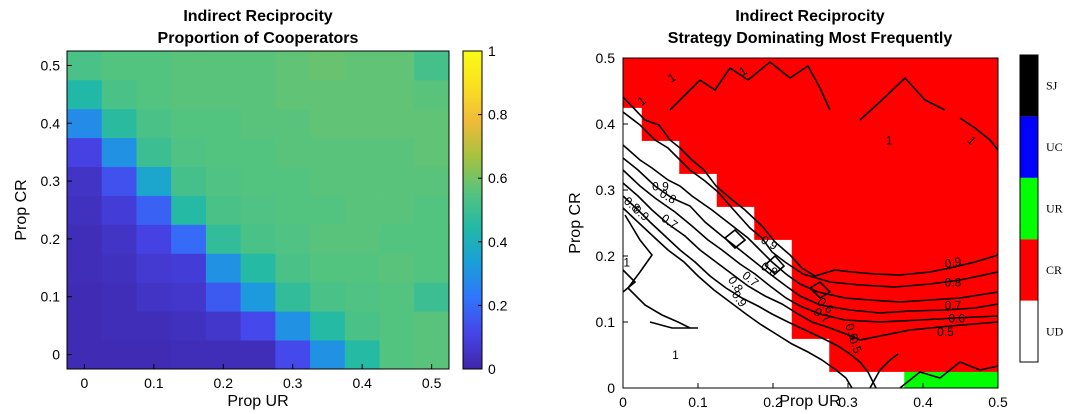 The image size is (1079, 414). What do you see at coordinates (575, 222) in the screenshot?
I see `right-y-axis-label: Prop CR` at bounding box center [575, 222].